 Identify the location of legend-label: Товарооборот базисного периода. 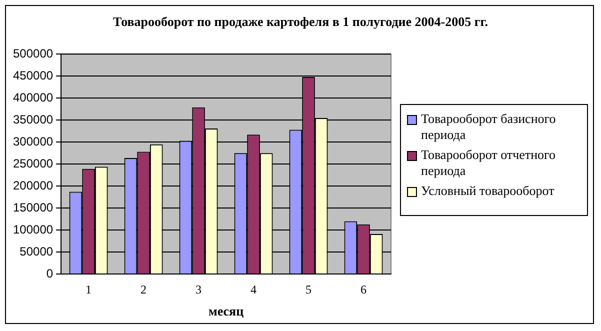
(489, 127).